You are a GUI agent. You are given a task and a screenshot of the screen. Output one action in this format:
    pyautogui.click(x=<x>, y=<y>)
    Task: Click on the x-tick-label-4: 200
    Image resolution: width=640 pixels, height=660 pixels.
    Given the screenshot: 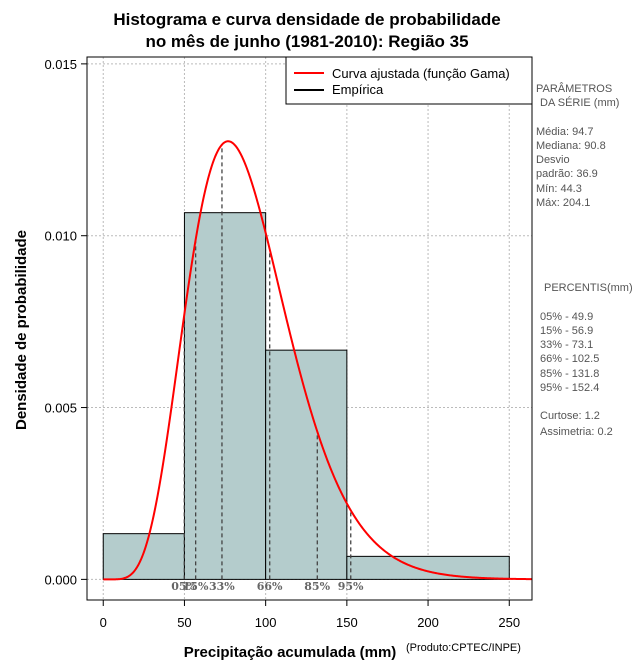 What is the action you would take?
    pyautogui.click(x=428, y=622)
    